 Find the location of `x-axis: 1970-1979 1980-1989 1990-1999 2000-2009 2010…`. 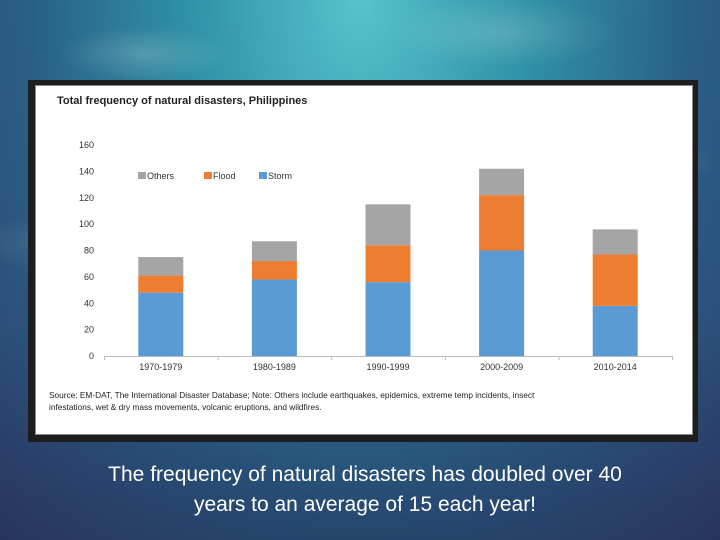

x-axis: 1970-1979 1980-1989 1990-1999 2000-2009 2010… is located at coordinates (388, 364).